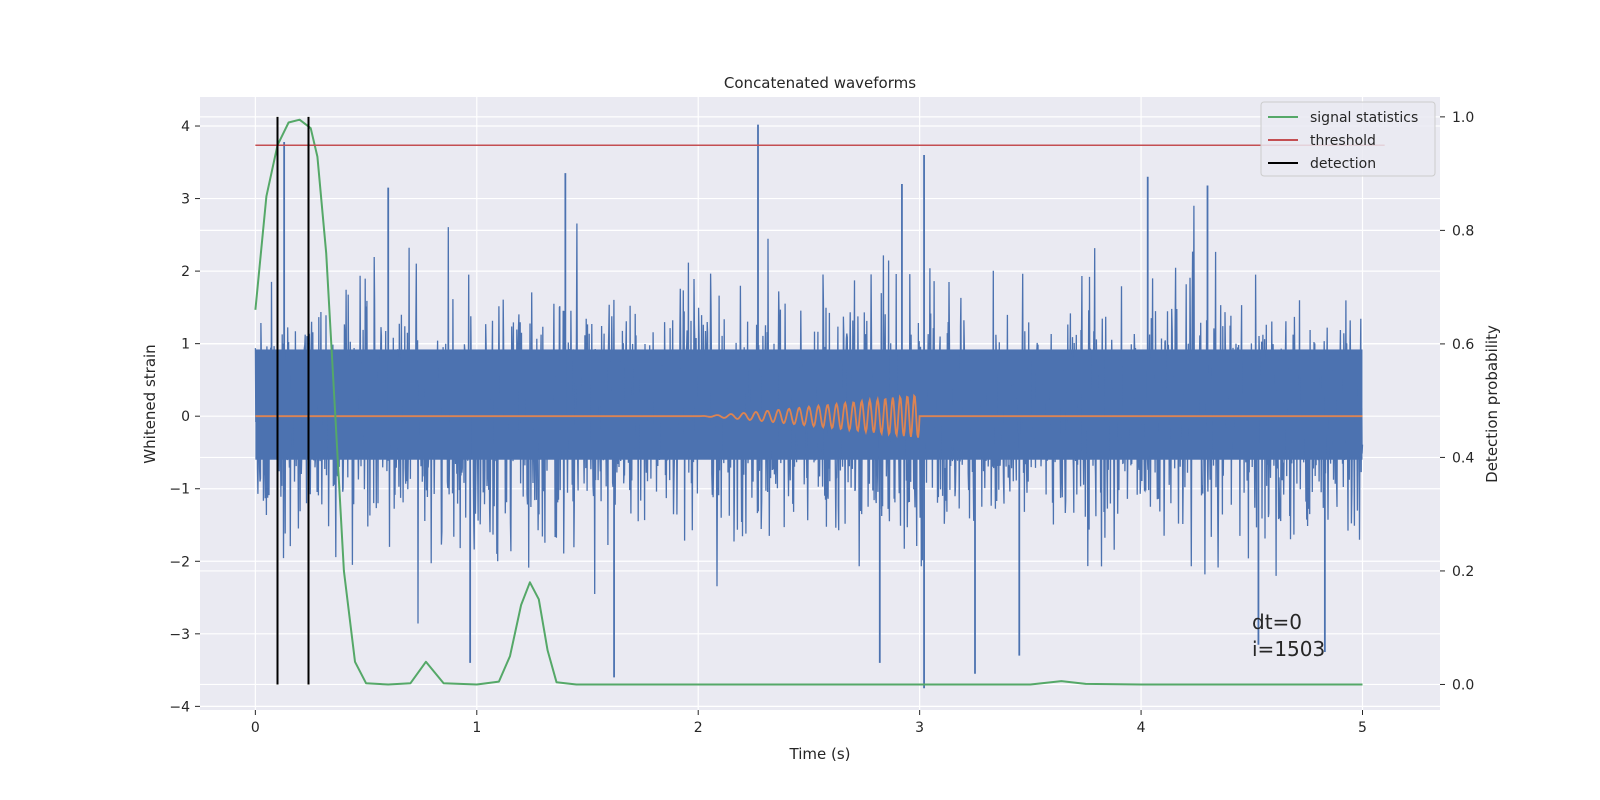  Describe the element at coordinates (820, 83) in the screenshot. I see `chart-title: Concatenated waveforms` at that location.